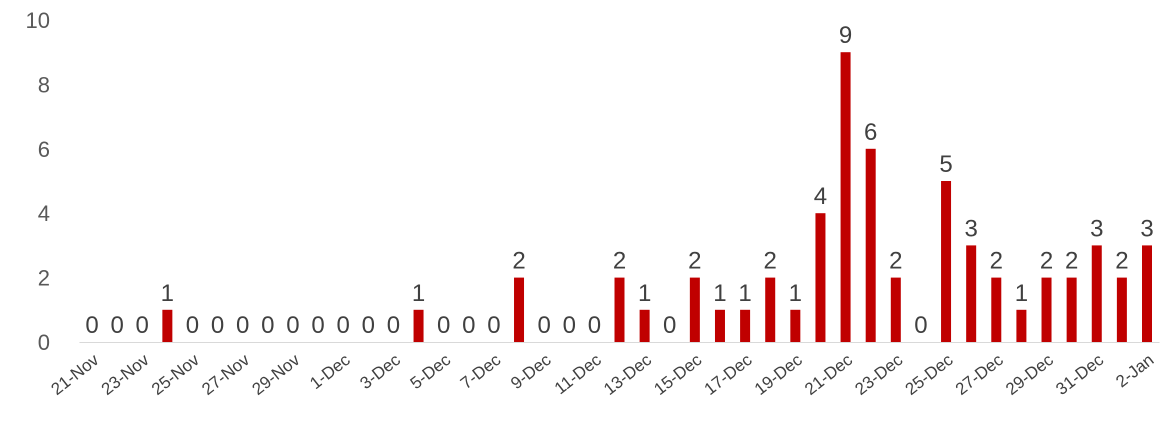 This screenshot has width=1175, height=423. What do you see at coordinates (728, 374) in the screenshot?
I see `x-tick-label: 17-Dec` at bounding box center [728, 374].